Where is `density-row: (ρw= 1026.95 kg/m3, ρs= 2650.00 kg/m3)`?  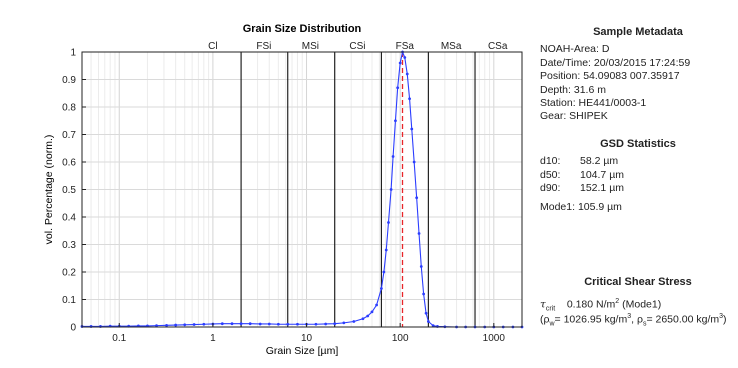
density-row: (ρw= 1026.95 kg/m3, ρs= 2650.00 kg/m3) is located at coordinates (638, 320).